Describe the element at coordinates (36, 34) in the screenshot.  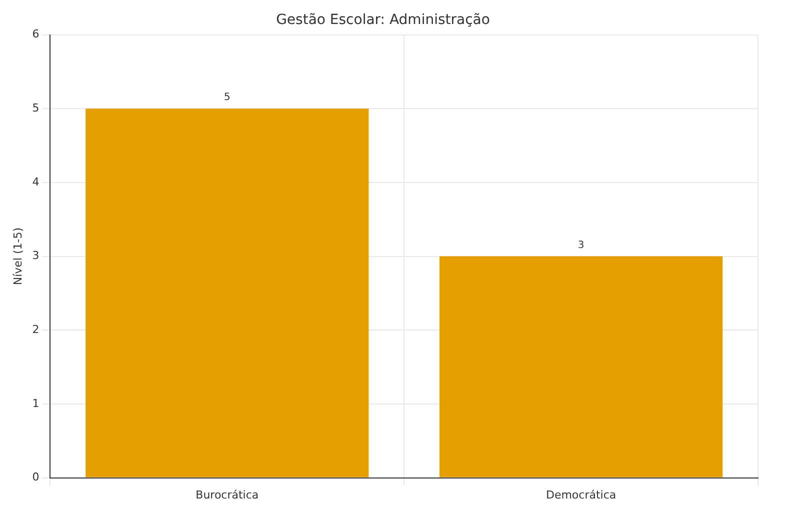
I see `y-tick-label: 6` at that location.